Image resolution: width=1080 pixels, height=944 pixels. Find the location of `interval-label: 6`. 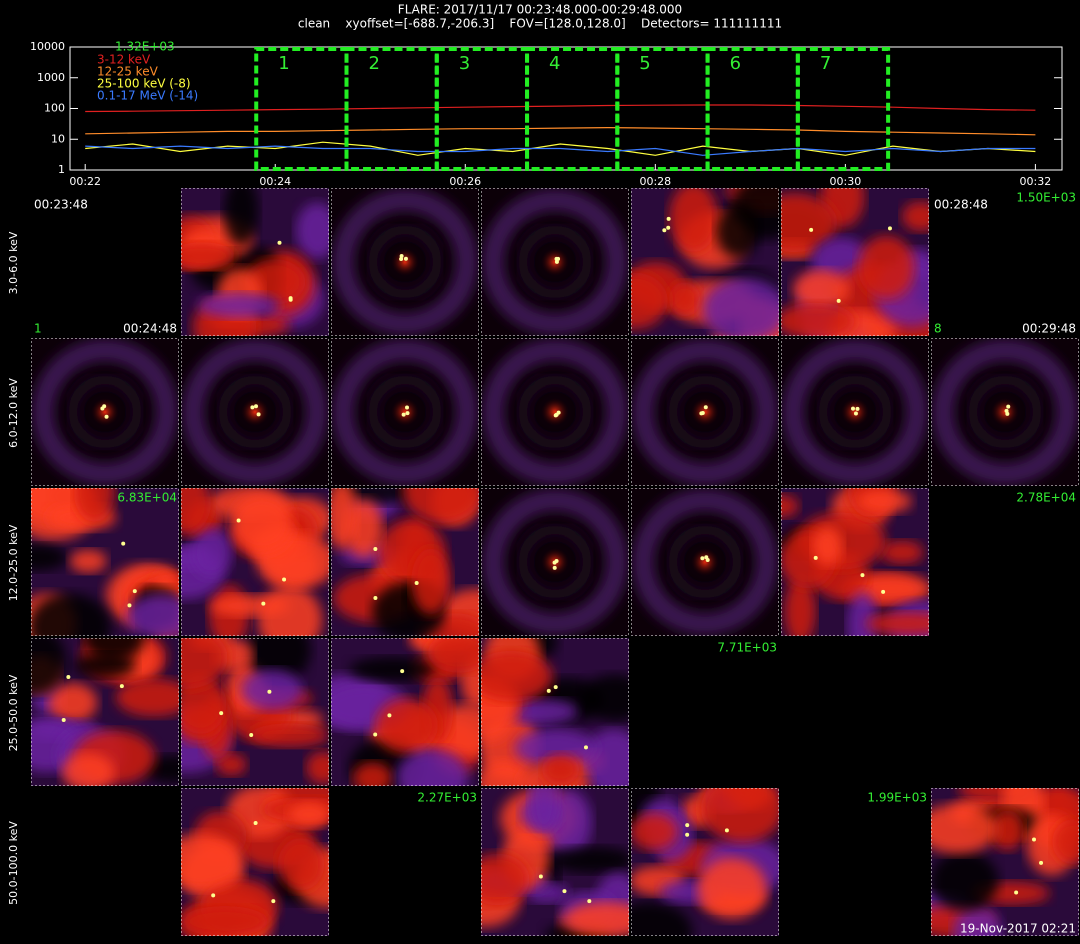

interval-label: 6 is located at coordinates (735, 63).